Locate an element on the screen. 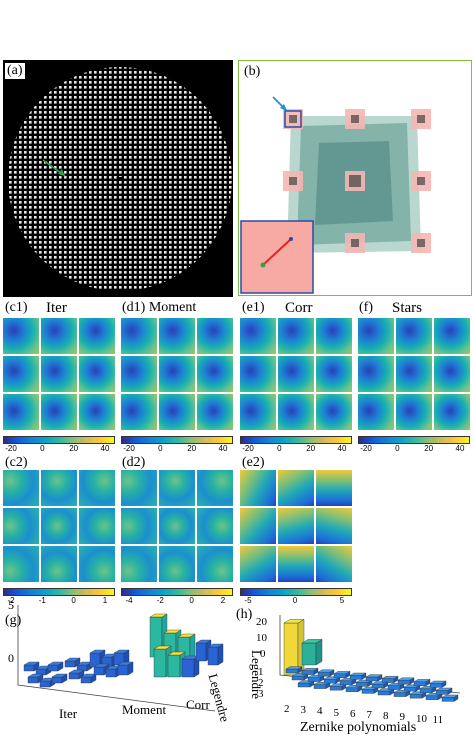 The image size is (474, 742). c2-colorbar-tick: 0 is located at coordinates (73, 600).